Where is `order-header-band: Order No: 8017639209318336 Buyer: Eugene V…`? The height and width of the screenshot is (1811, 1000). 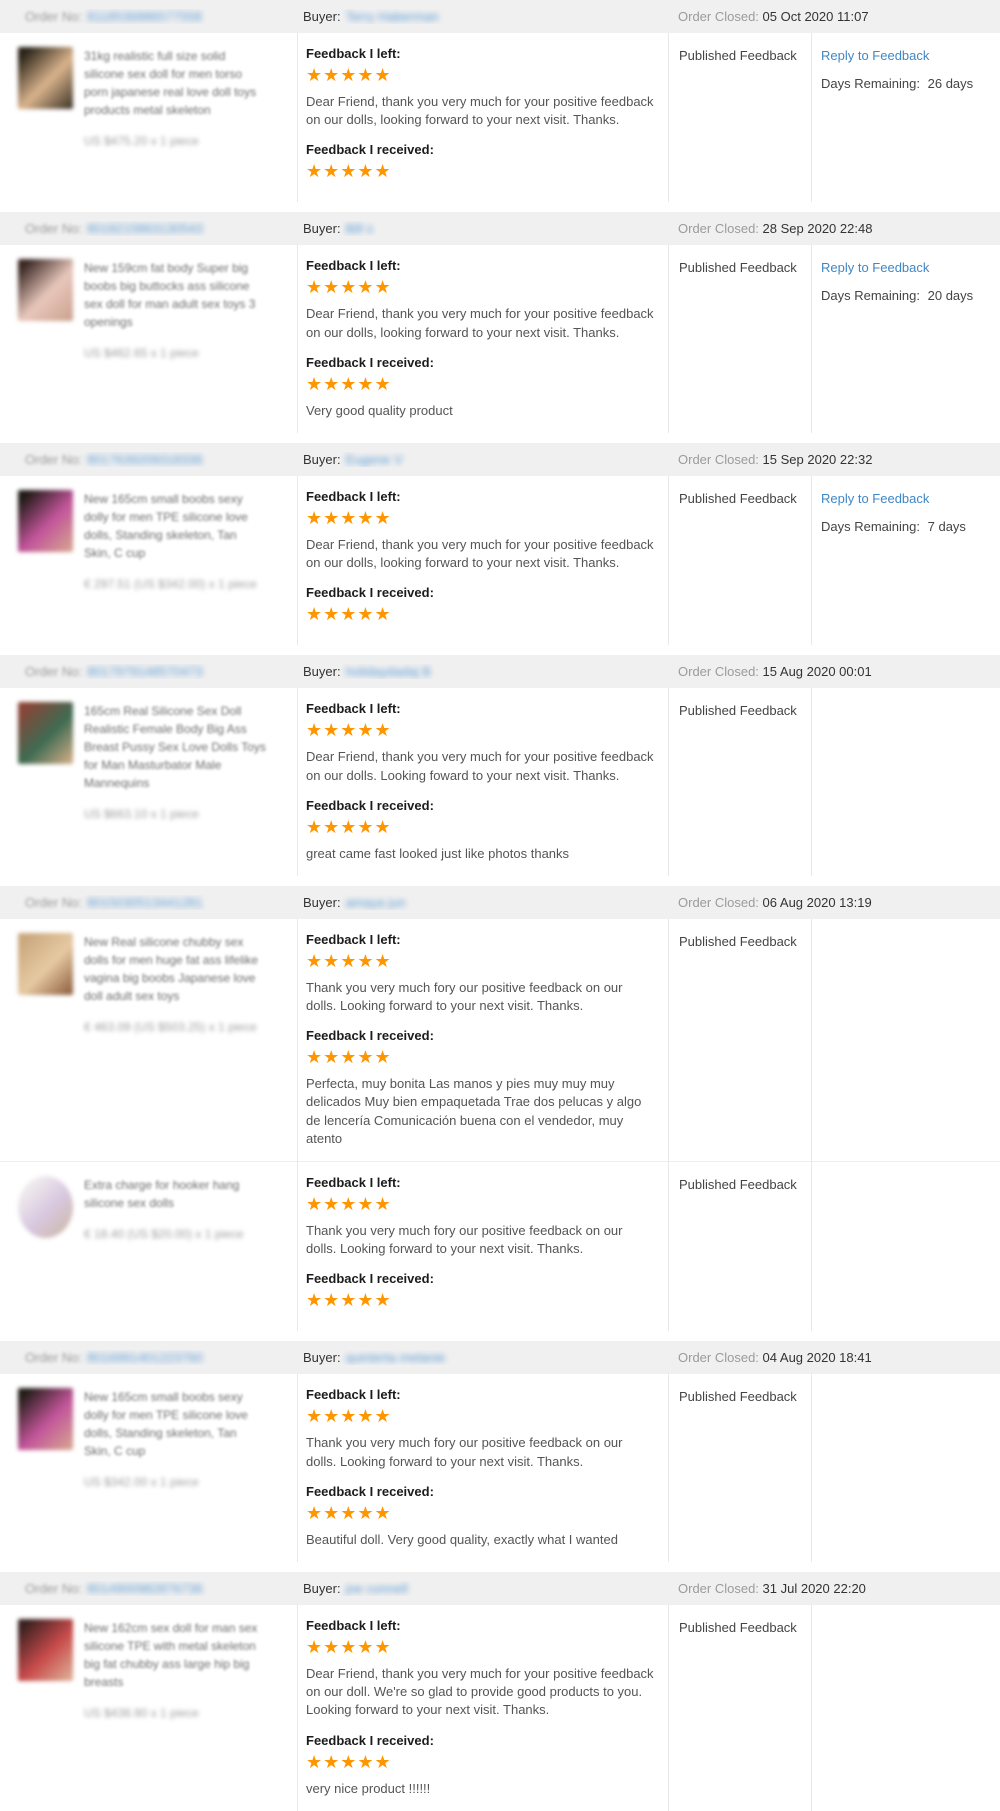 order-header-band: Order No: 8017639209318336 Buyer: Eugene V… is located at coordinates (500, 459).